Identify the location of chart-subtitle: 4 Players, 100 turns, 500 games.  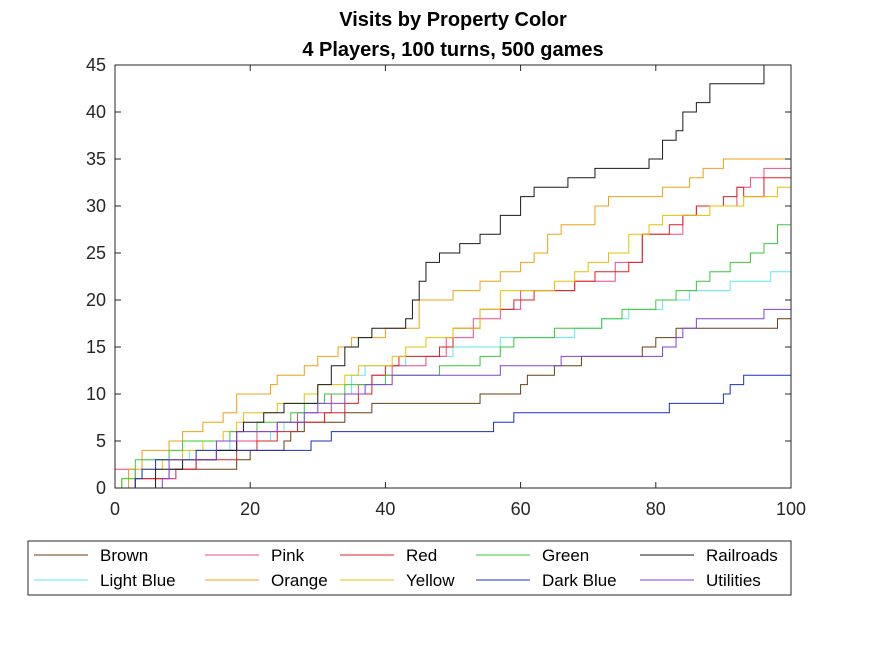
(452, 50).